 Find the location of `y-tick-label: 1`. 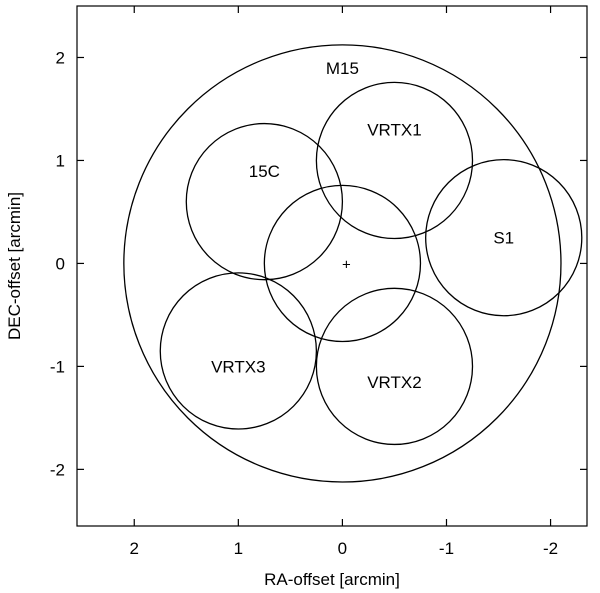

y-tick-label: 1 is located at coordinates (60, 160).